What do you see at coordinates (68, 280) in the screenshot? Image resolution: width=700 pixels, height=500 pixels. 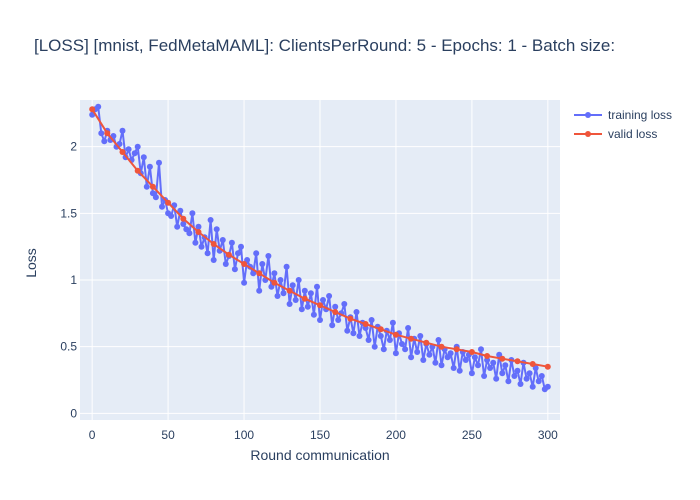 I see `y-axis-ticks: 0 0.5 1 1.5 2` at bounding box center [68, 280].